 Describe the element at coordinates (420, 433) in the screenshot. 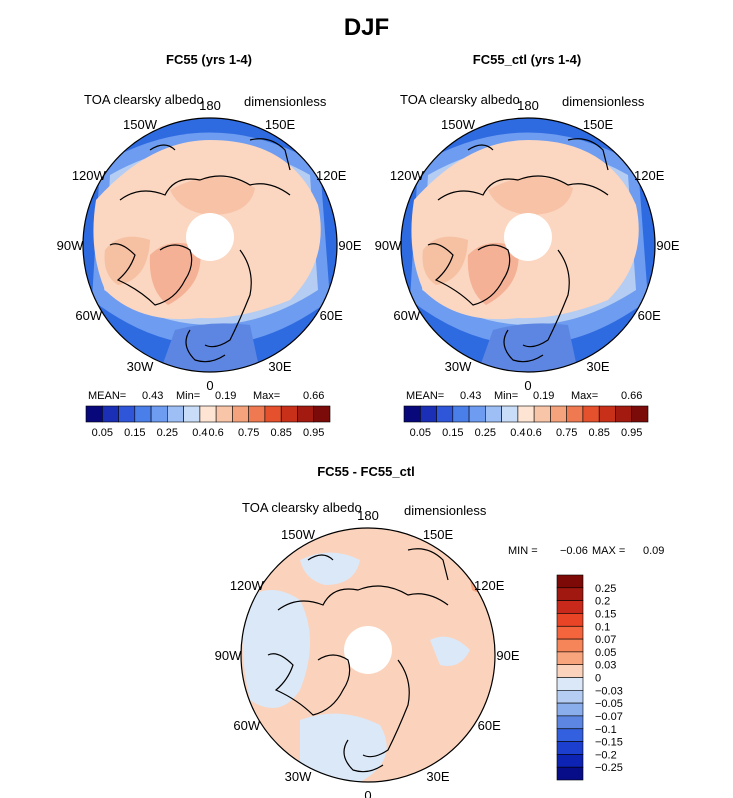

I see `panel-2-colorbar-tick: 0.05` at that location.